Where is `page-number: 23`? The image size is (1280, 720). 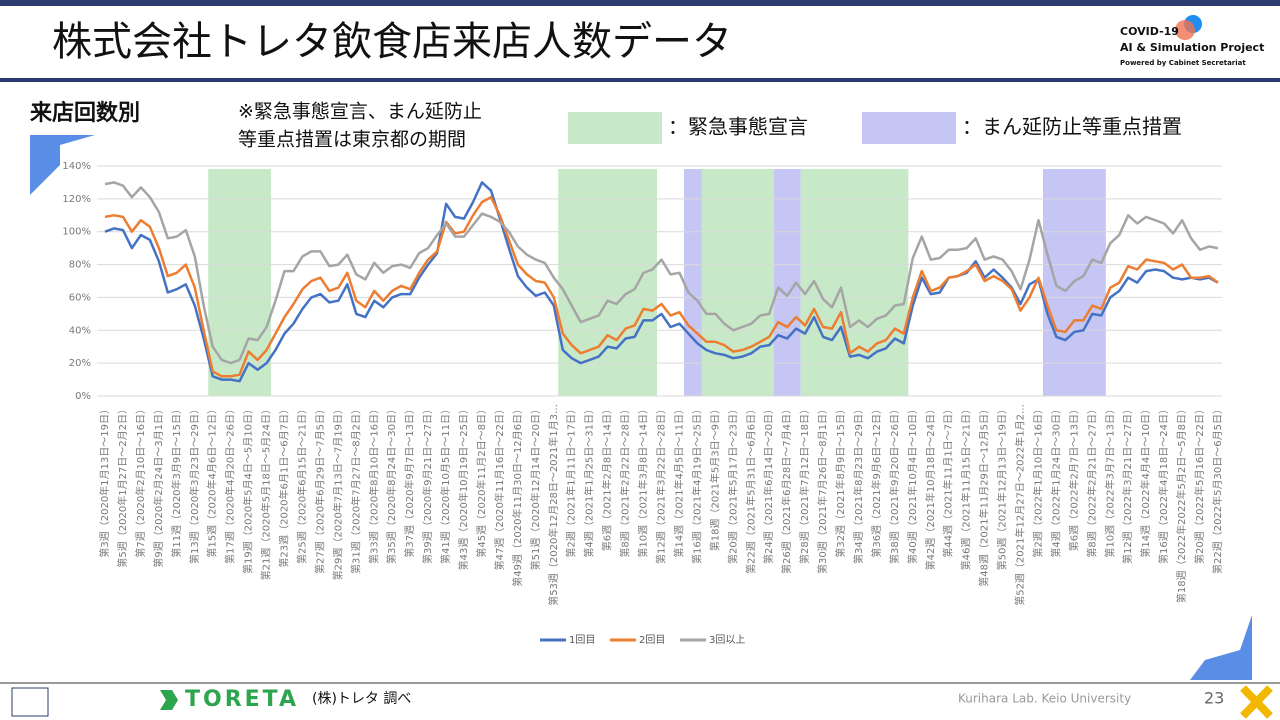 page-number: 23 is located at coordinates (1214, 698).